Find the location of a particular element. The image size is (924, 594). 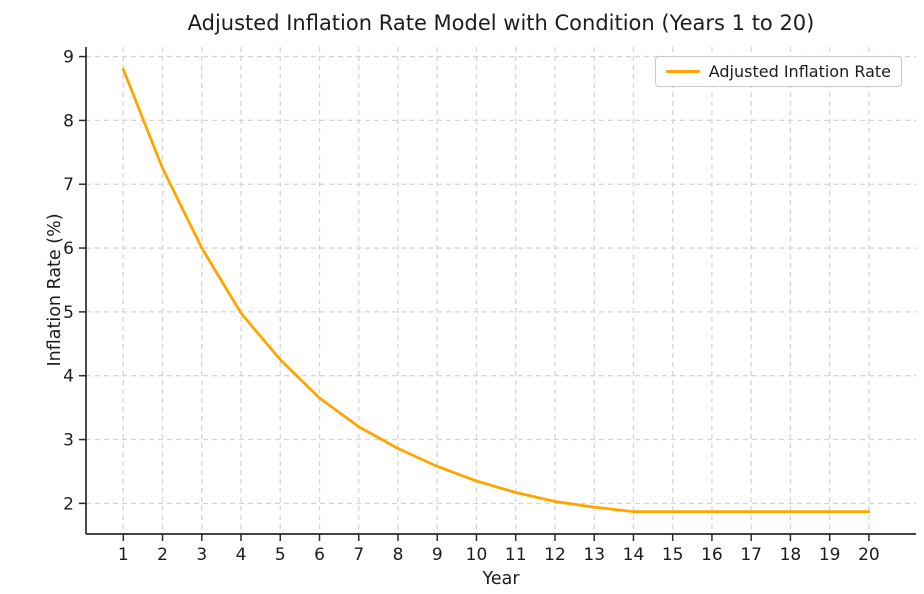

y-tick-label: 3 is located at coordinates (68, 440).